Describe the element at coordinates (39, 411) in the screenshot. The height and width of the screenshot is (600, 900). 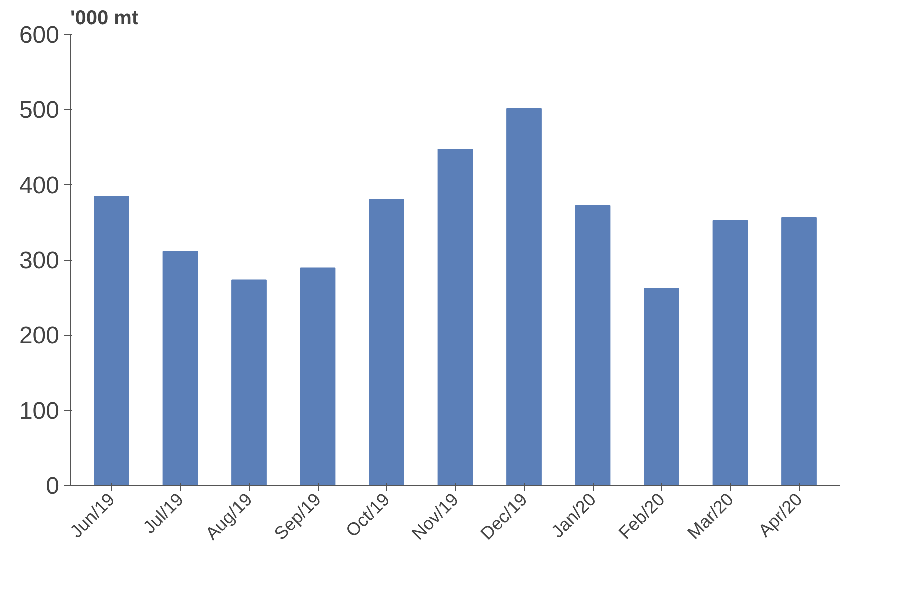
I see `y-tick-label: 100` at that location.